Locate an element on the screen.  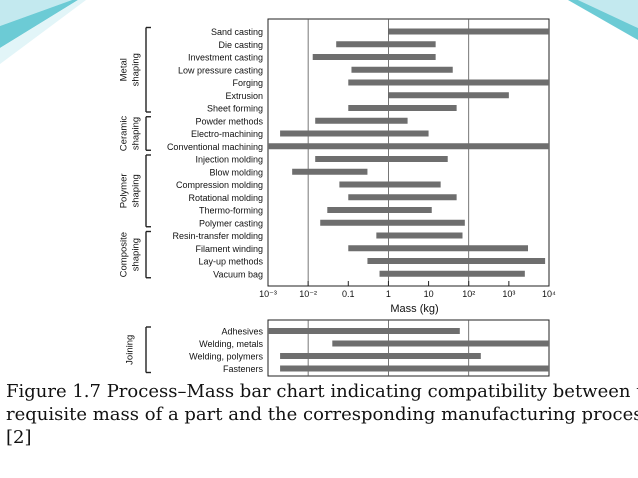
bar-forging is located at coordinates (448, 82).